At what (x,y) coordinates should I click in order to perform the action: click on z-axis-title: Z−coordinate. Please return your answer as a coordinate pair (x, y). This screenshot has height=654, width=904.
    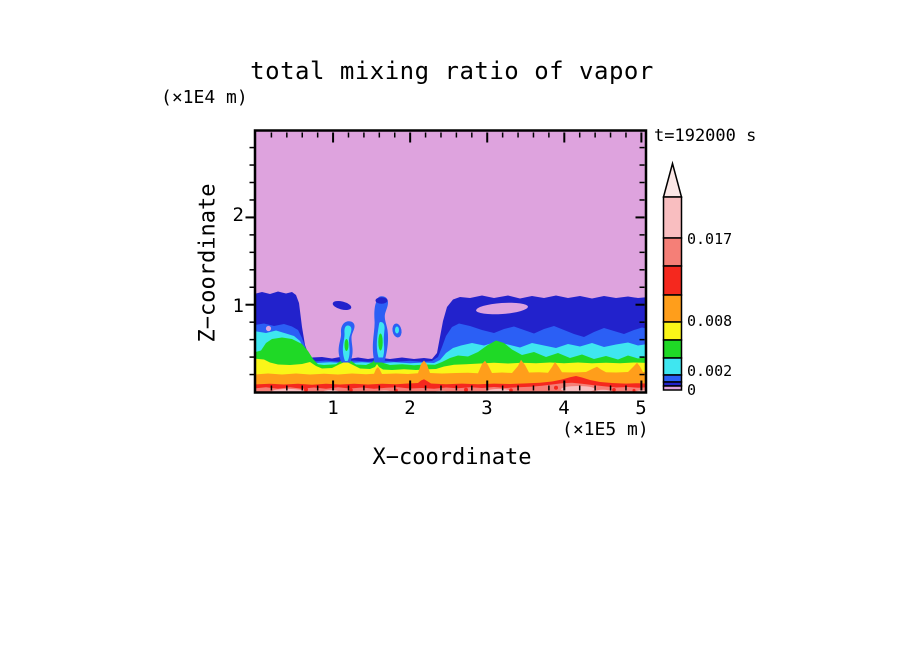
    Looking at the image, I should click on (208, 263).